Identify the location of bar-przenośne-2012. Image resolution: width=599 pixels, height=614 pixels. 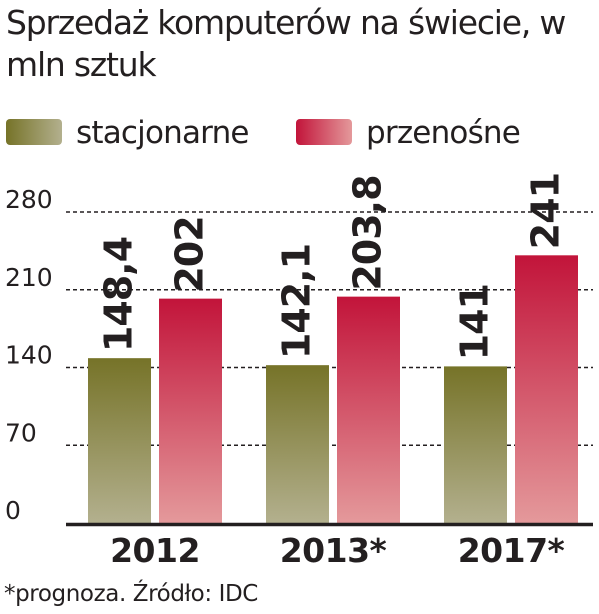
(190, 410).